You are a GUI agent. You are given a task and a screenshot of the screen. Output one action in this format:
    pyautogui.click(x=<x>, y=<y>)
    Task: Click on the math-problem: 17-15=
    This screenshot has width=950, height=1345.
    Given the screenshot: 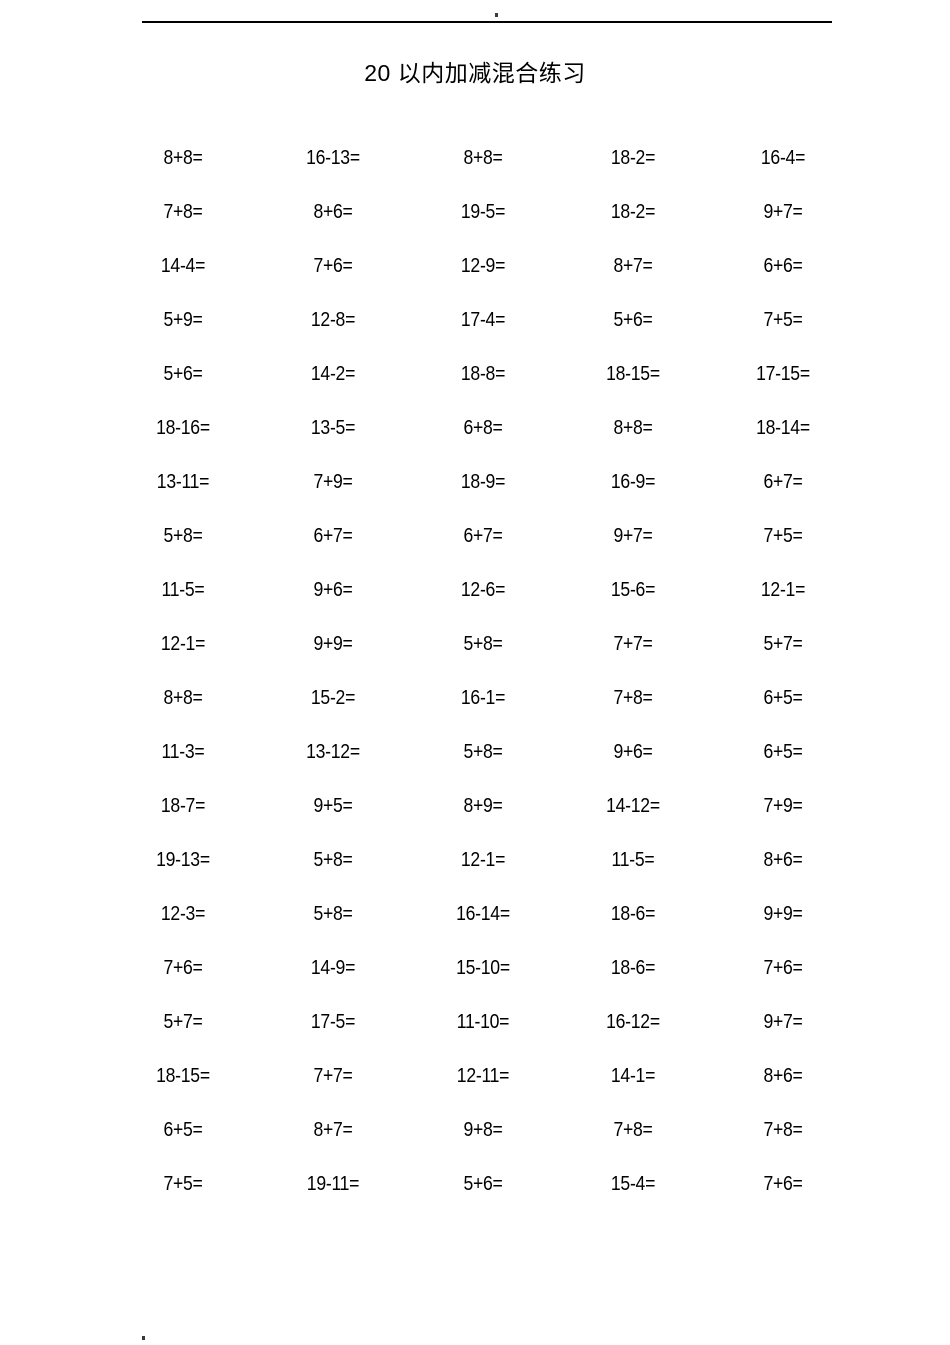 What is the action you would take?
    pyautogui.click(x=783, y=374)
    